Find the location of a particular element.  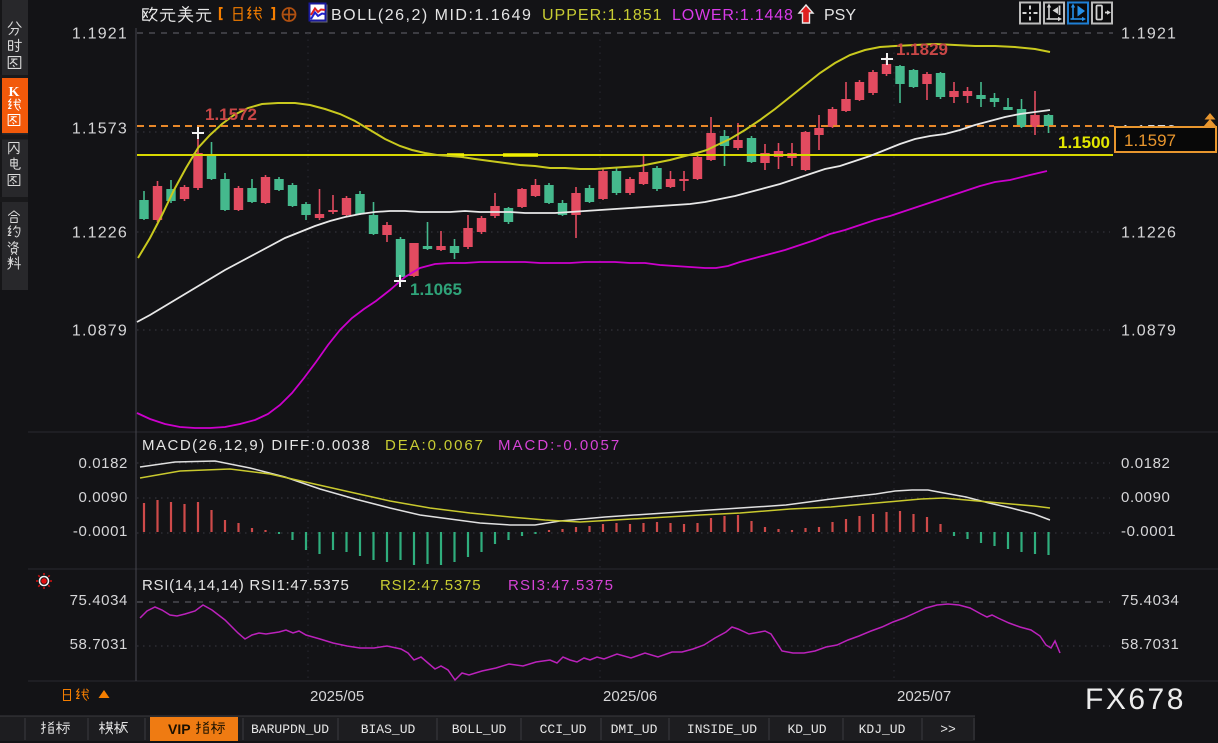

svg-text: 1.1573 is located at coordinates (100, 129).